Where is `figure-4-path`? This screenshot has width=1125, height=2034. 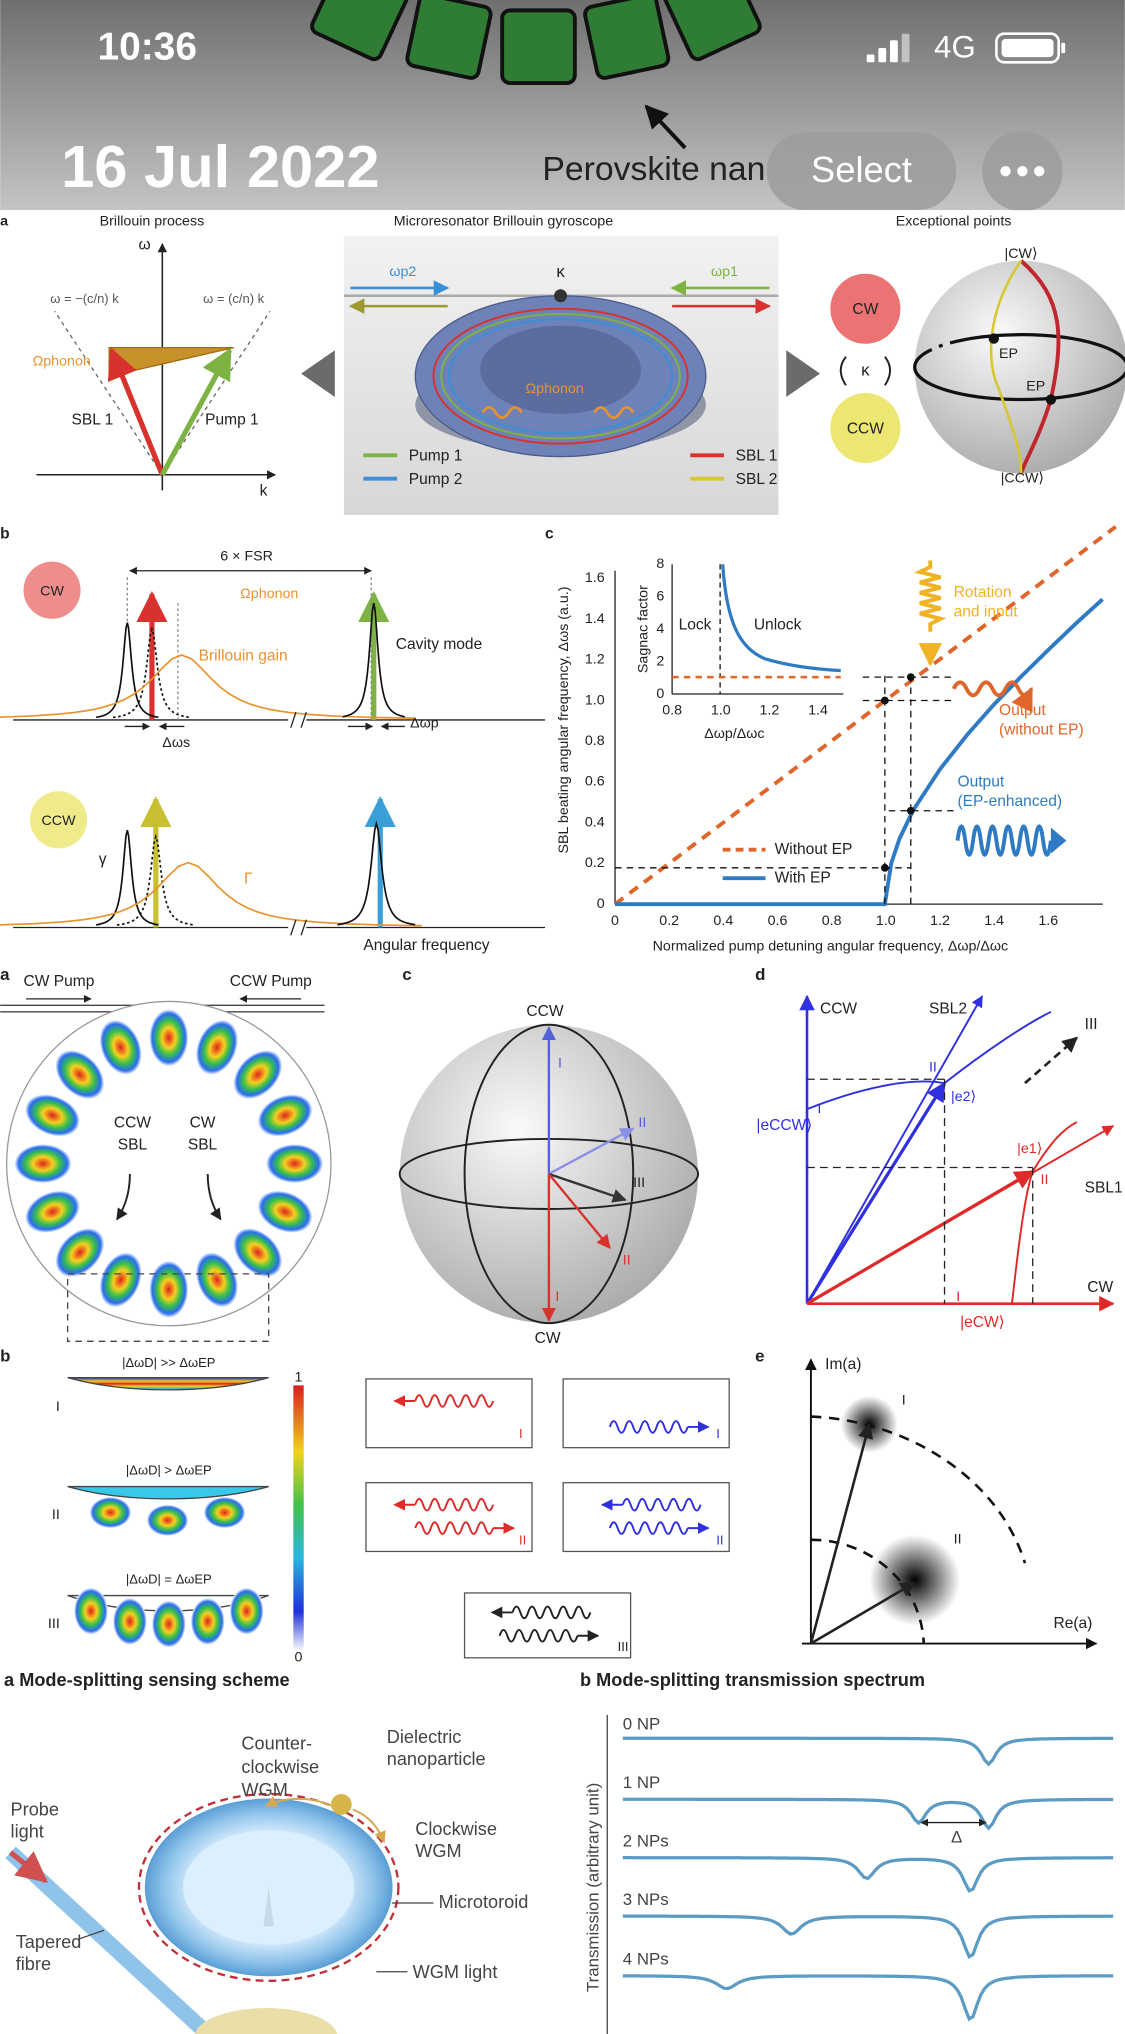 figure-4-path is located at coordinates (369, 1826).